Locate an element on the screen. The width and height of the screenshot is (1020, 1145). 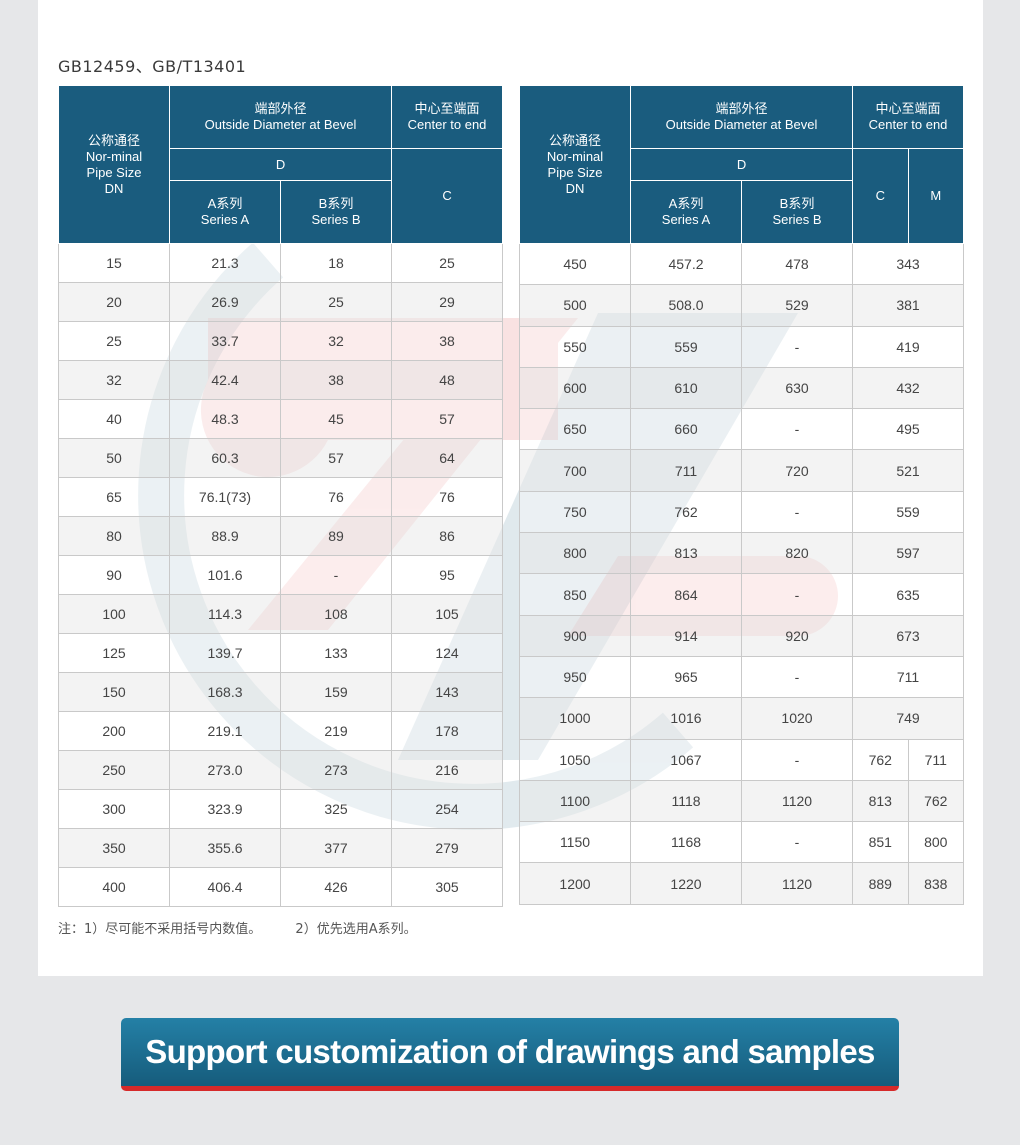
cell-series-b: 1120 is located at coordinates (797, 801).